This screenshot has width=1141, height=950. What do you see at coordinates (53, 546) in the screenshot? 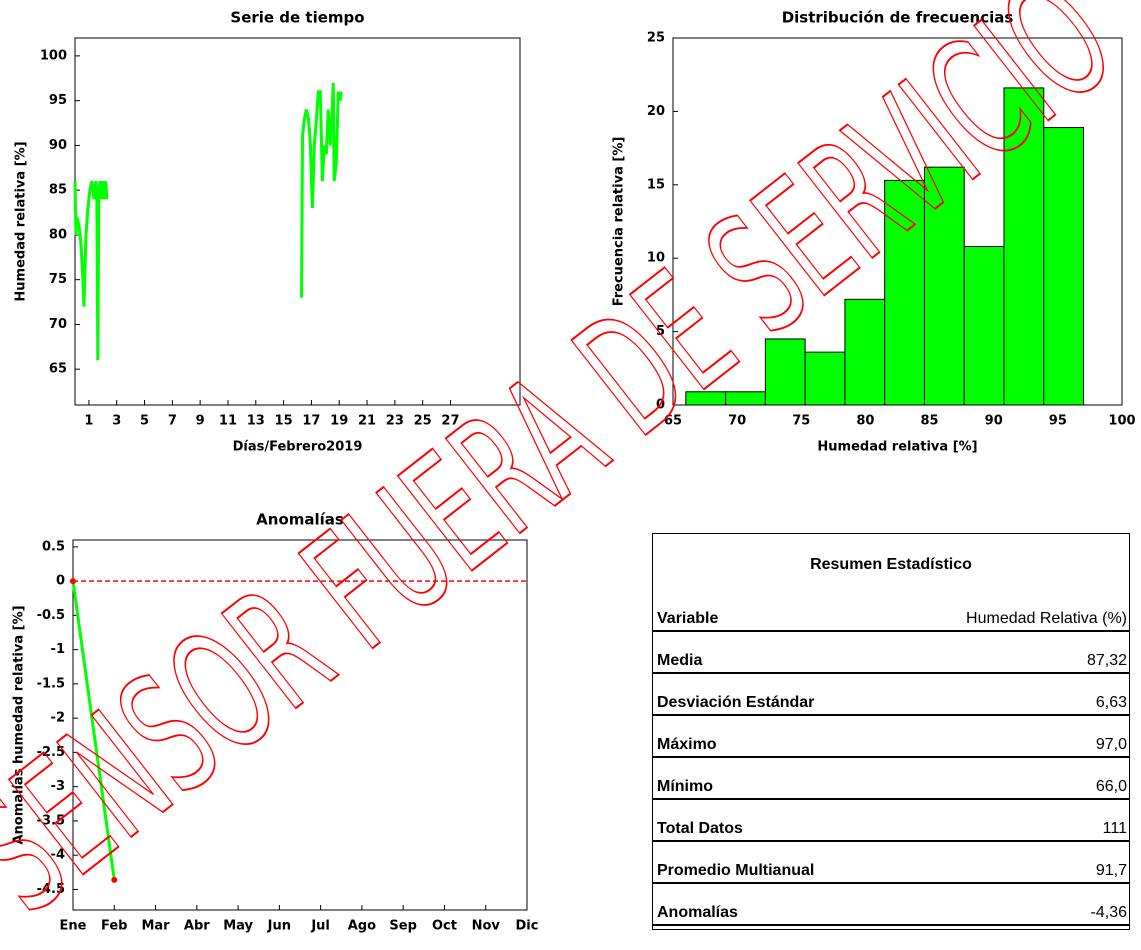
I see `y-tick-label: 0.5` at bounding box center [53, 546].